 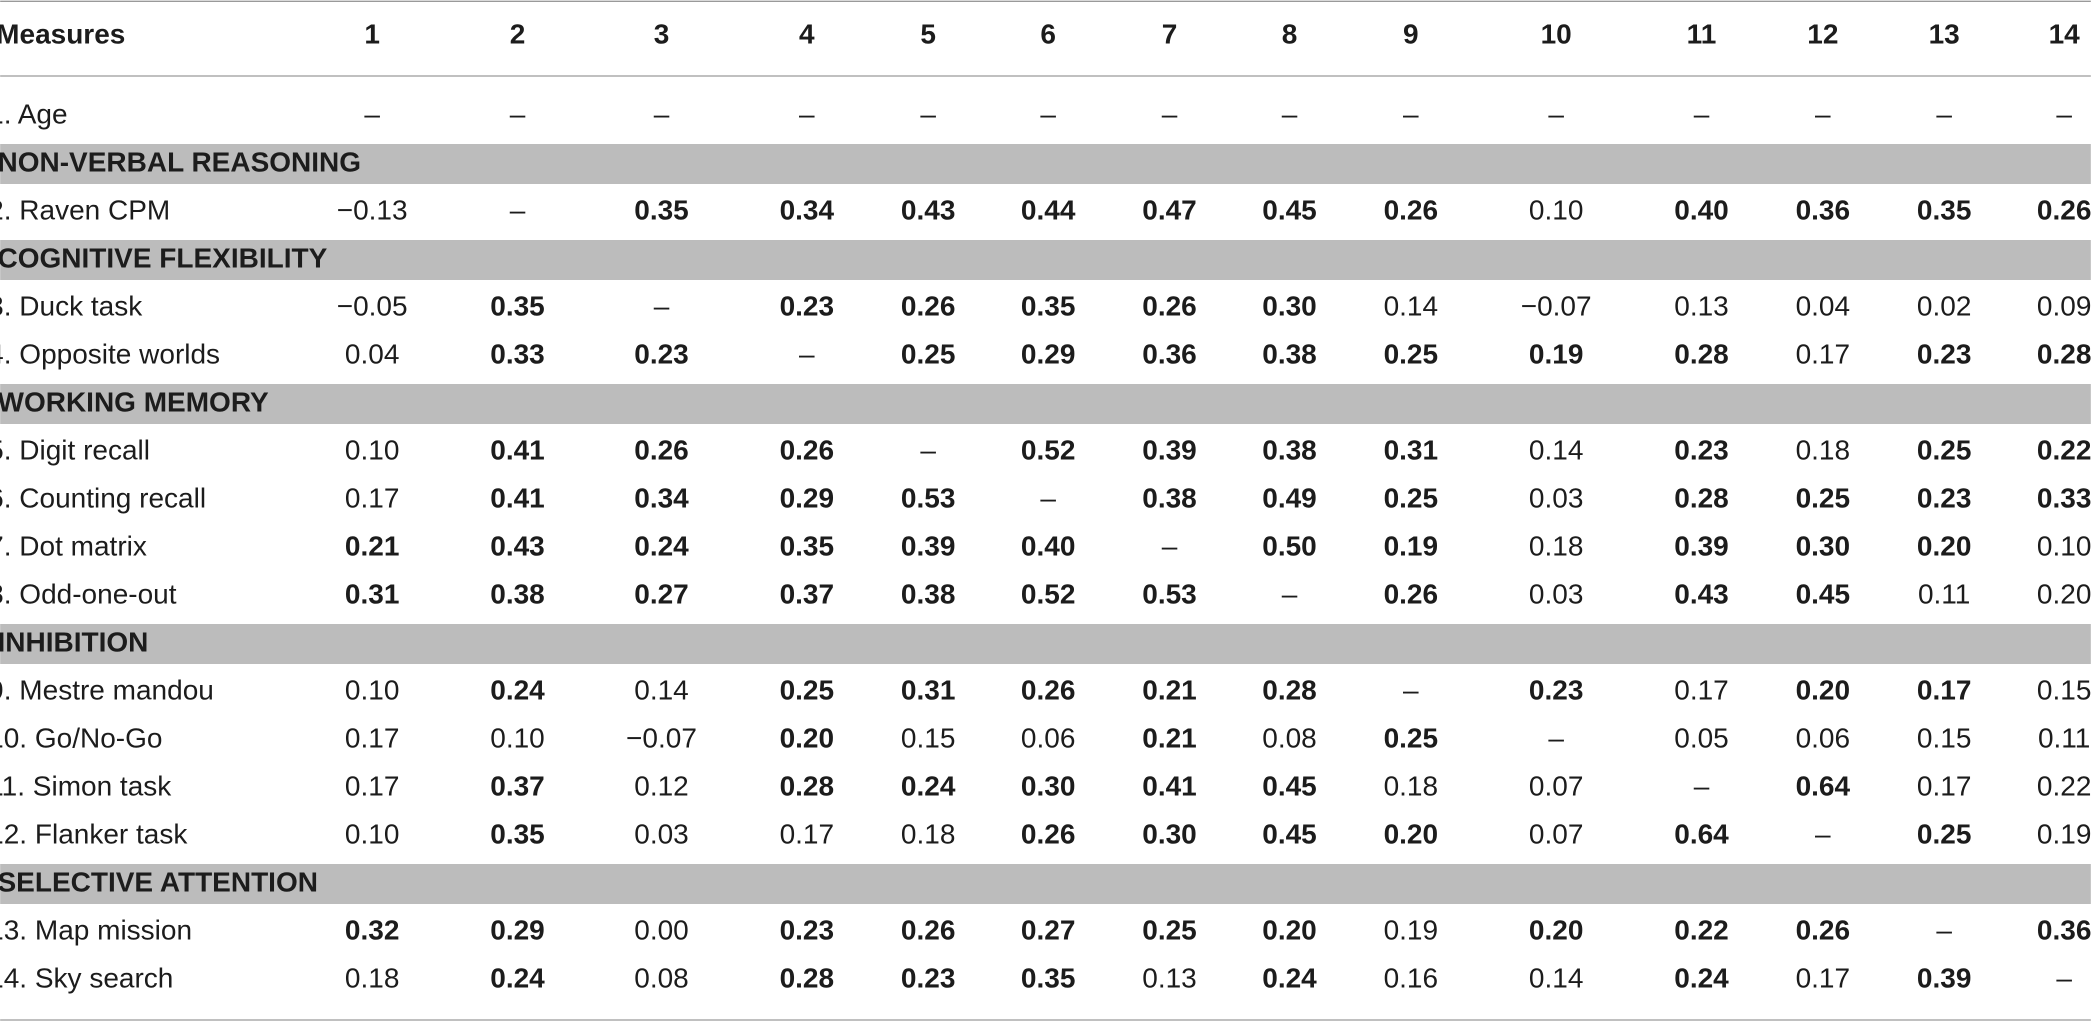 I want to click on cell: 0.39, so click(x=1701, y=545).